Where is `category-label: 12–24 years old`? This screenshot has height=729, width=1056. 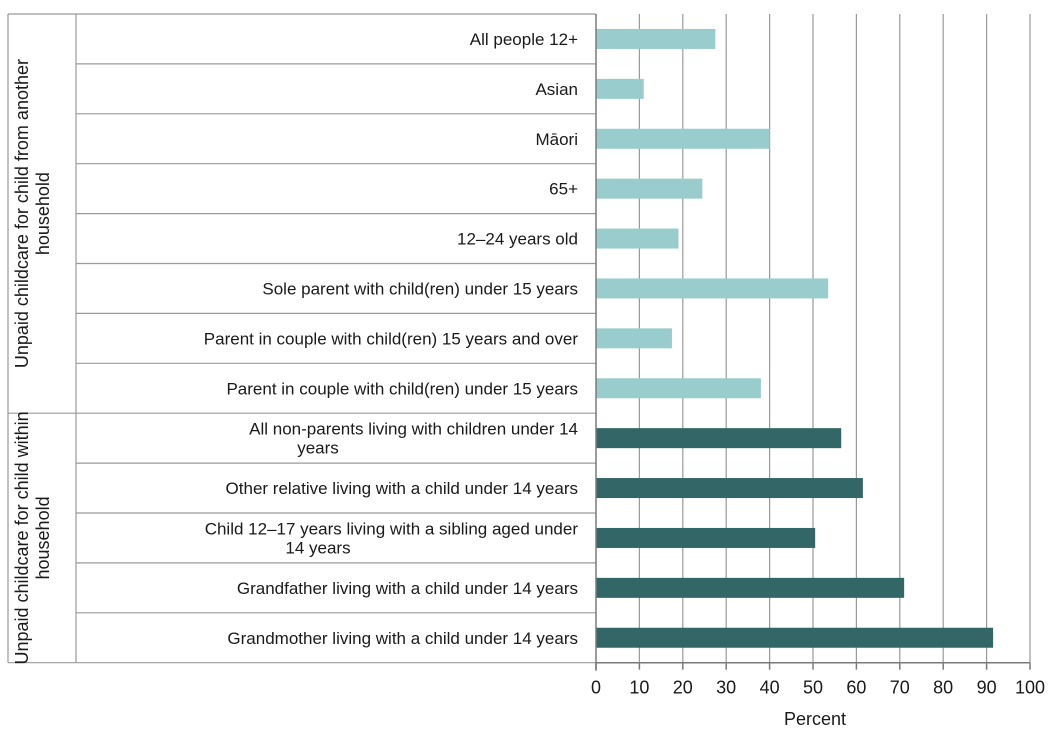 category-label: 12–24 years old is located at coordinates (517, 239).